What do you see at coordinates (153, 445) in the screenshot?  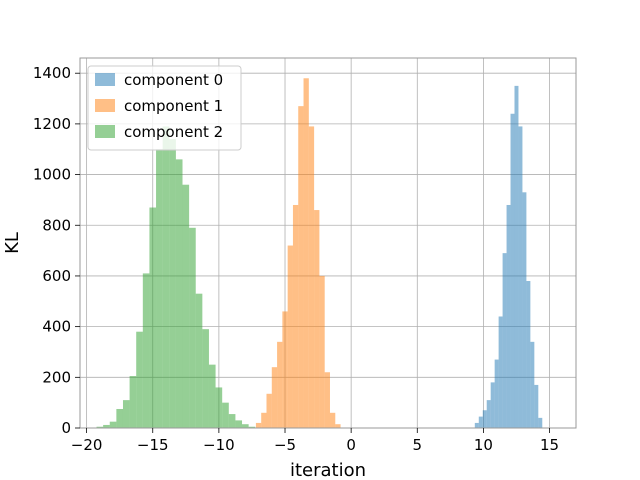 I see `x-tick-label: −15` at bounding box center [153, 445].